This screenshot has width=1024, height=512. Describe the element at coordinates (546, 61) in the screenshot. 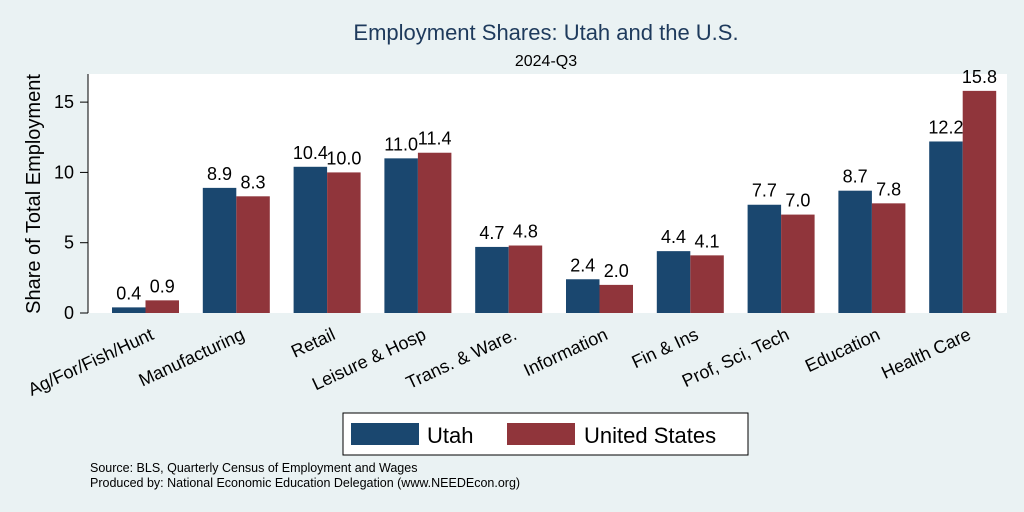

I see `chart-subtitle: 2024-Q3` at that location.